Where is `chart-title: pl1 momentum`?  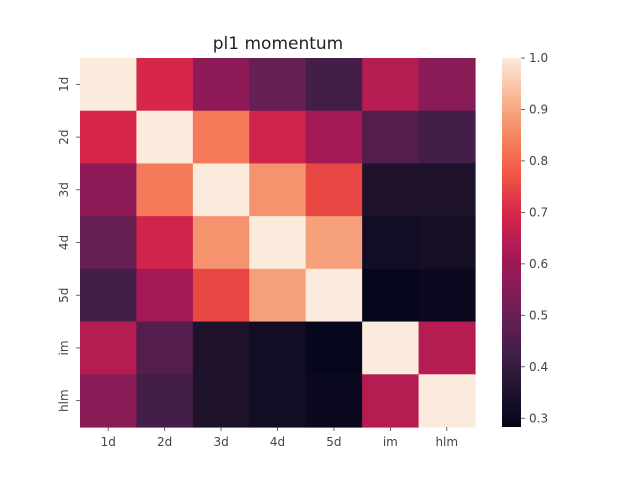 chart-title: pl1 momentum is located at coordinates (278, 44).